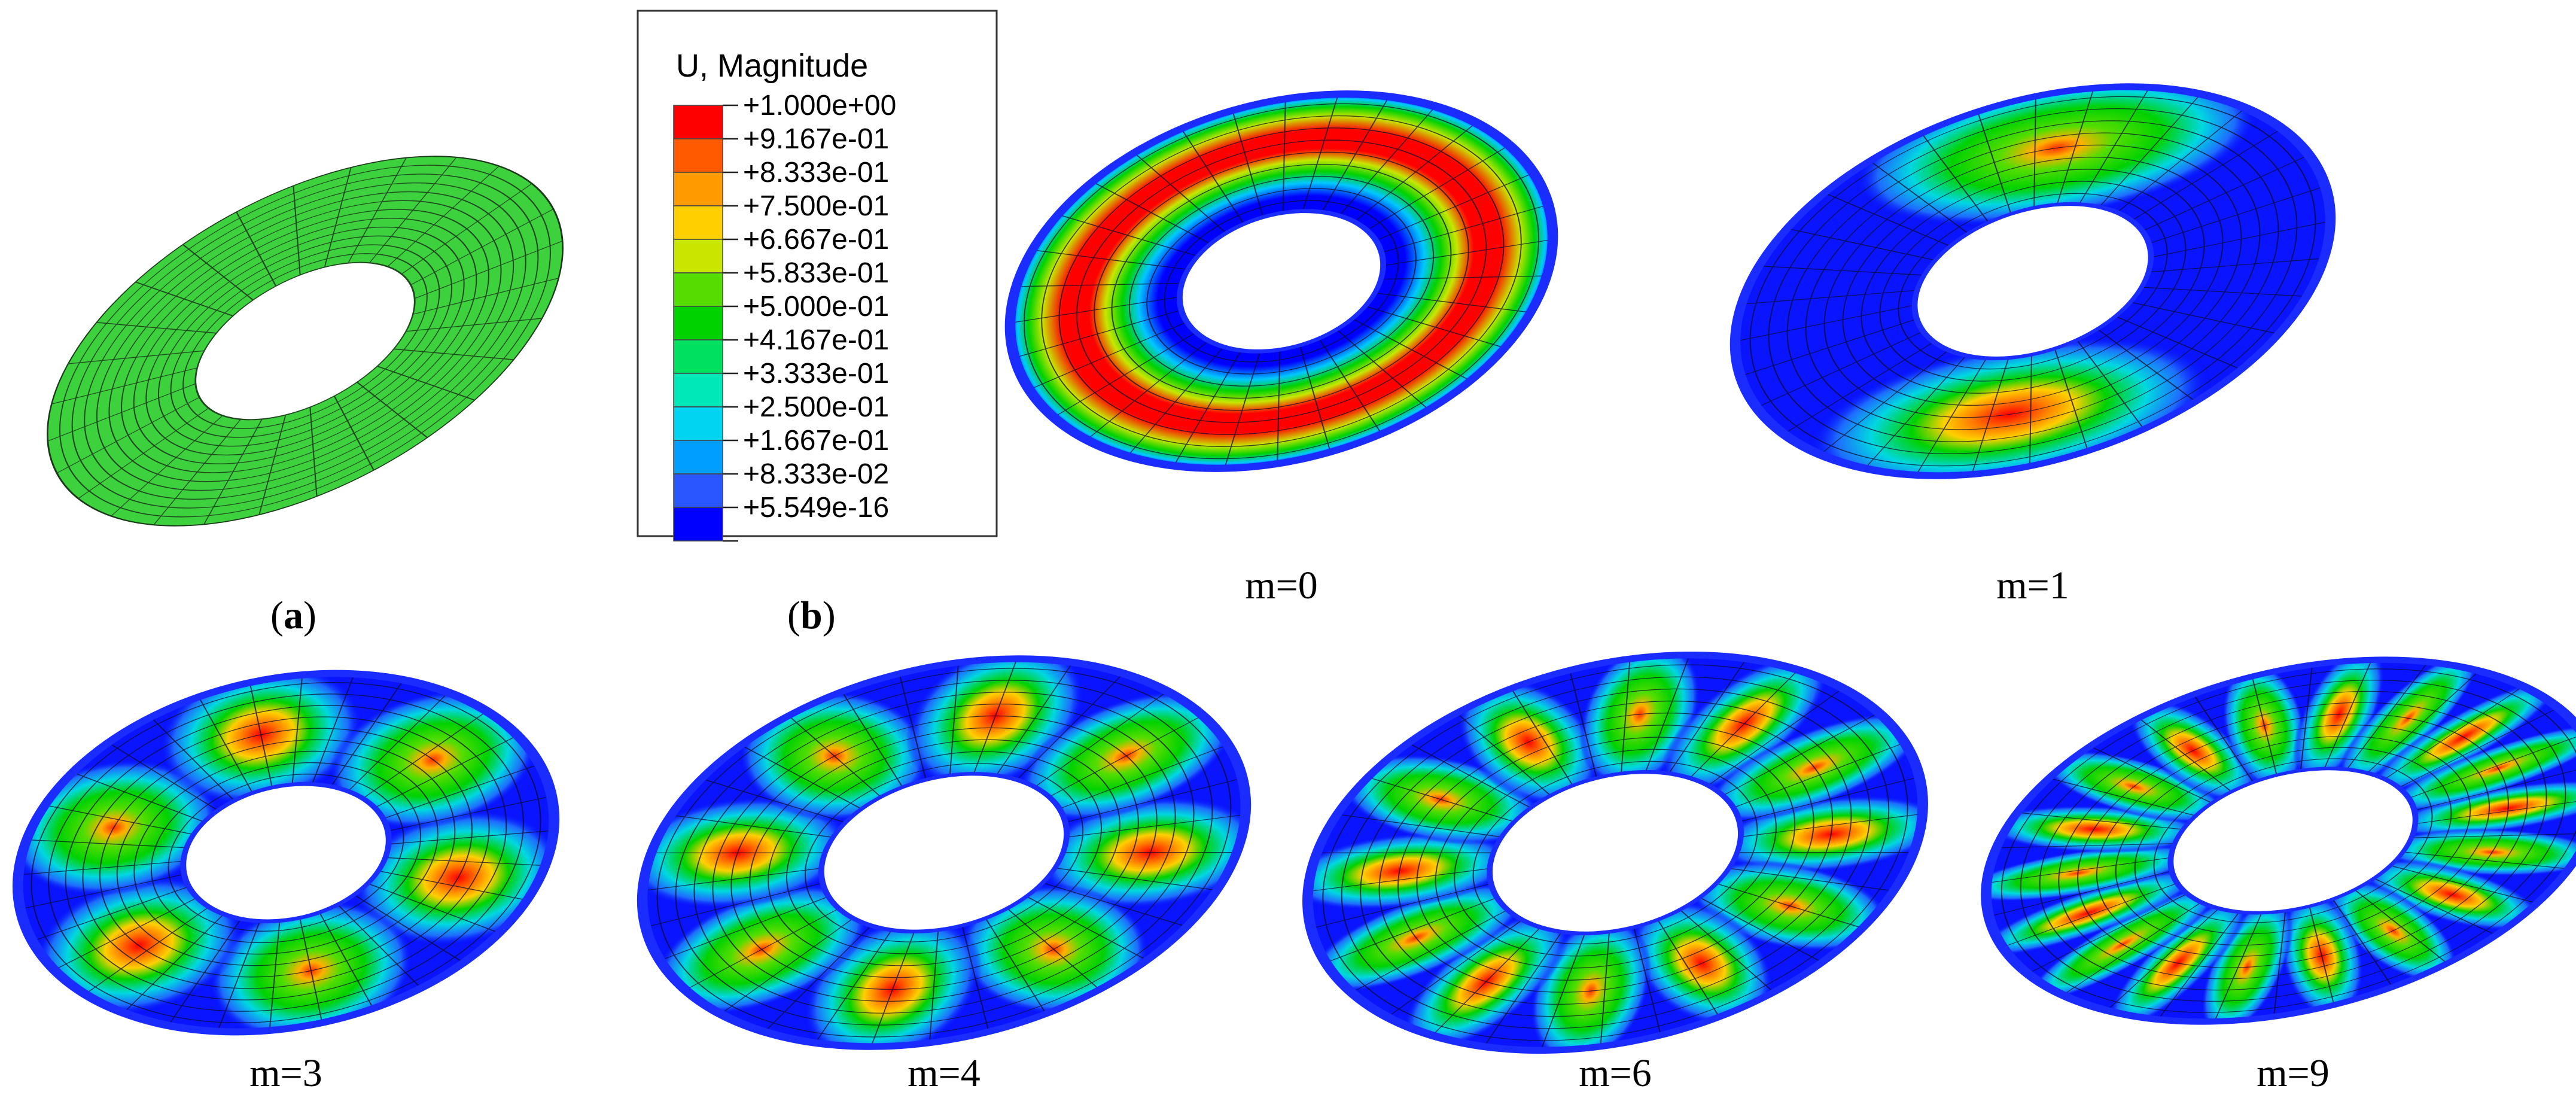  I want to click on legend-label: +3.333e-01, so click(816, 374).